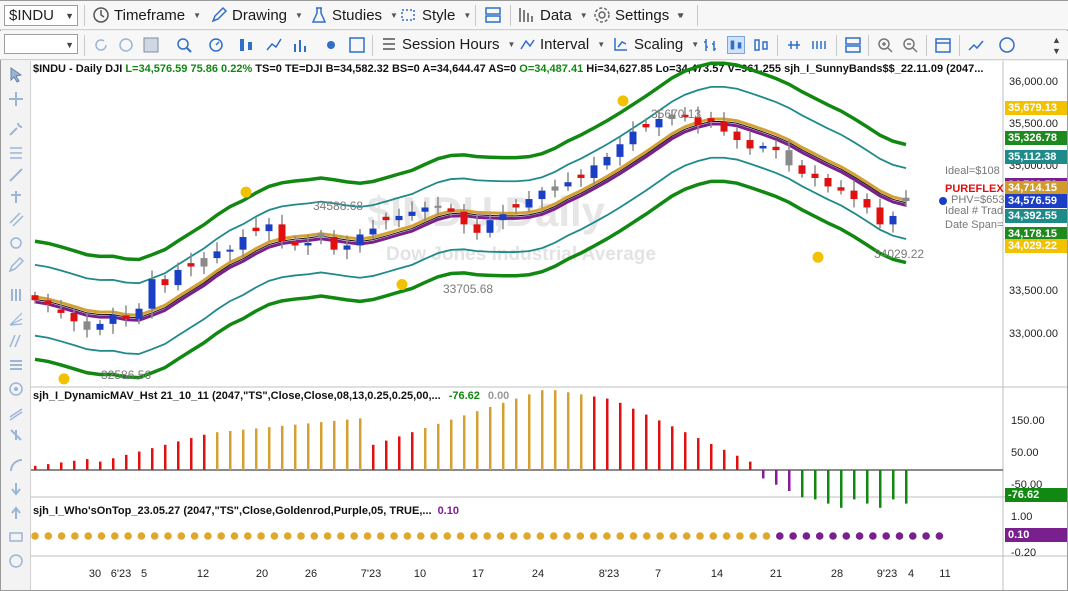  I want to click on data-button: Data ▼, so click(553, 15).